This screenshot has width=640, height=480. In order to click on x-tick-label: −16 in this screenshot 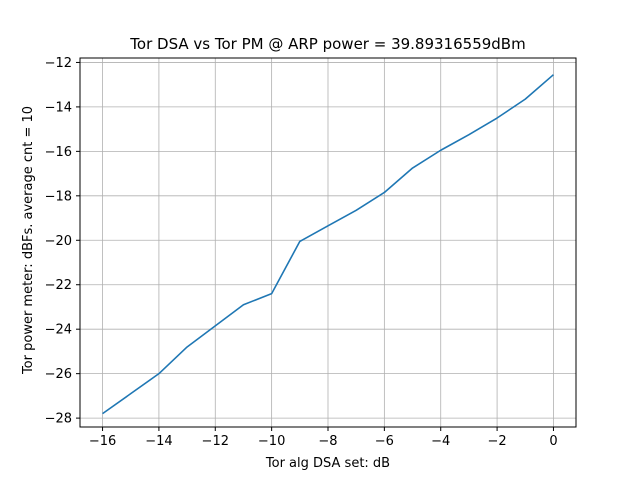, I will do `click(102, 441)`.